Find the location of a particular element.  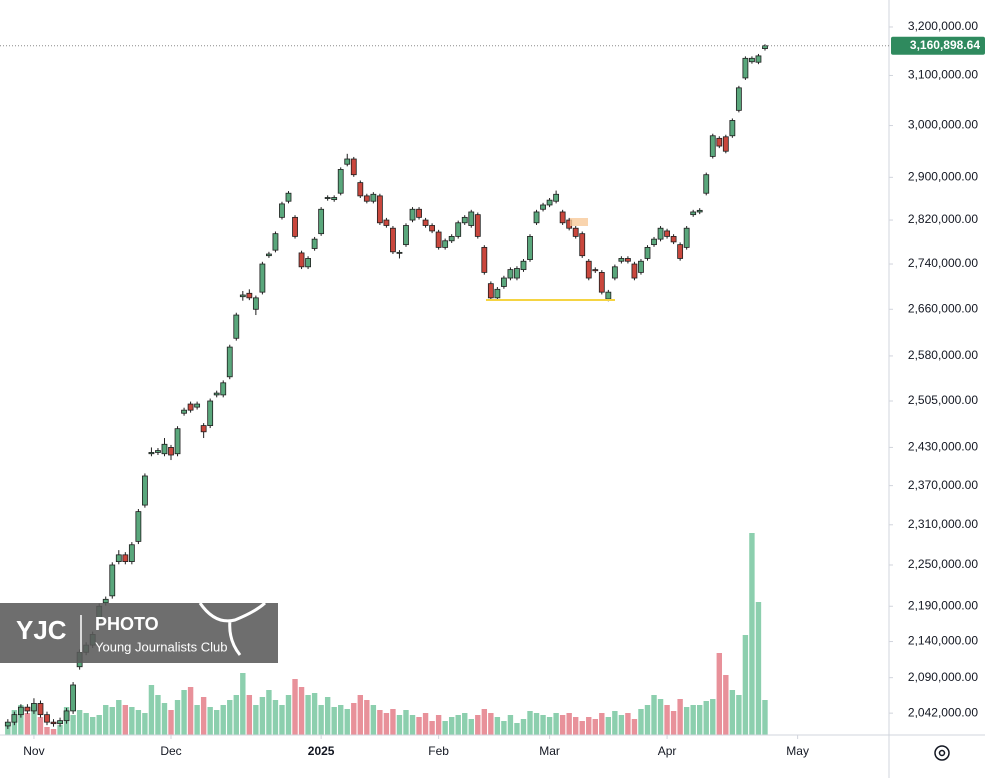

last-price-tag is located at coordinates (938, 45).